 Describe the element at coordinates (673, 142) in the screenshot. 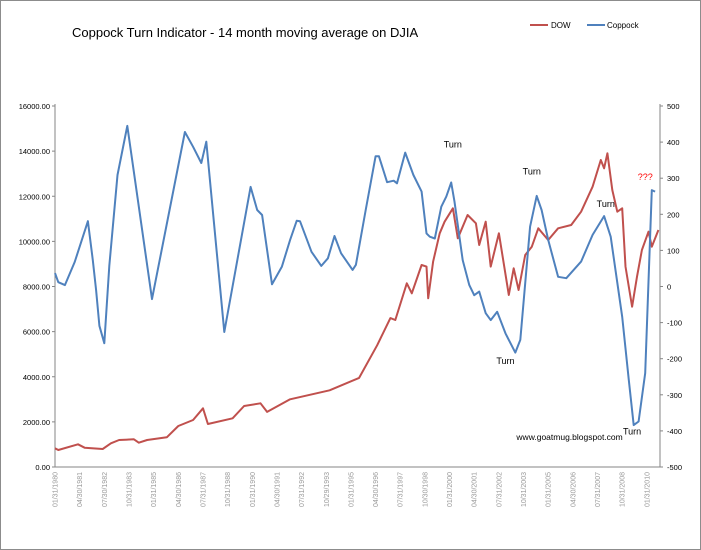

I see `right-tick-label: 400` at that location.